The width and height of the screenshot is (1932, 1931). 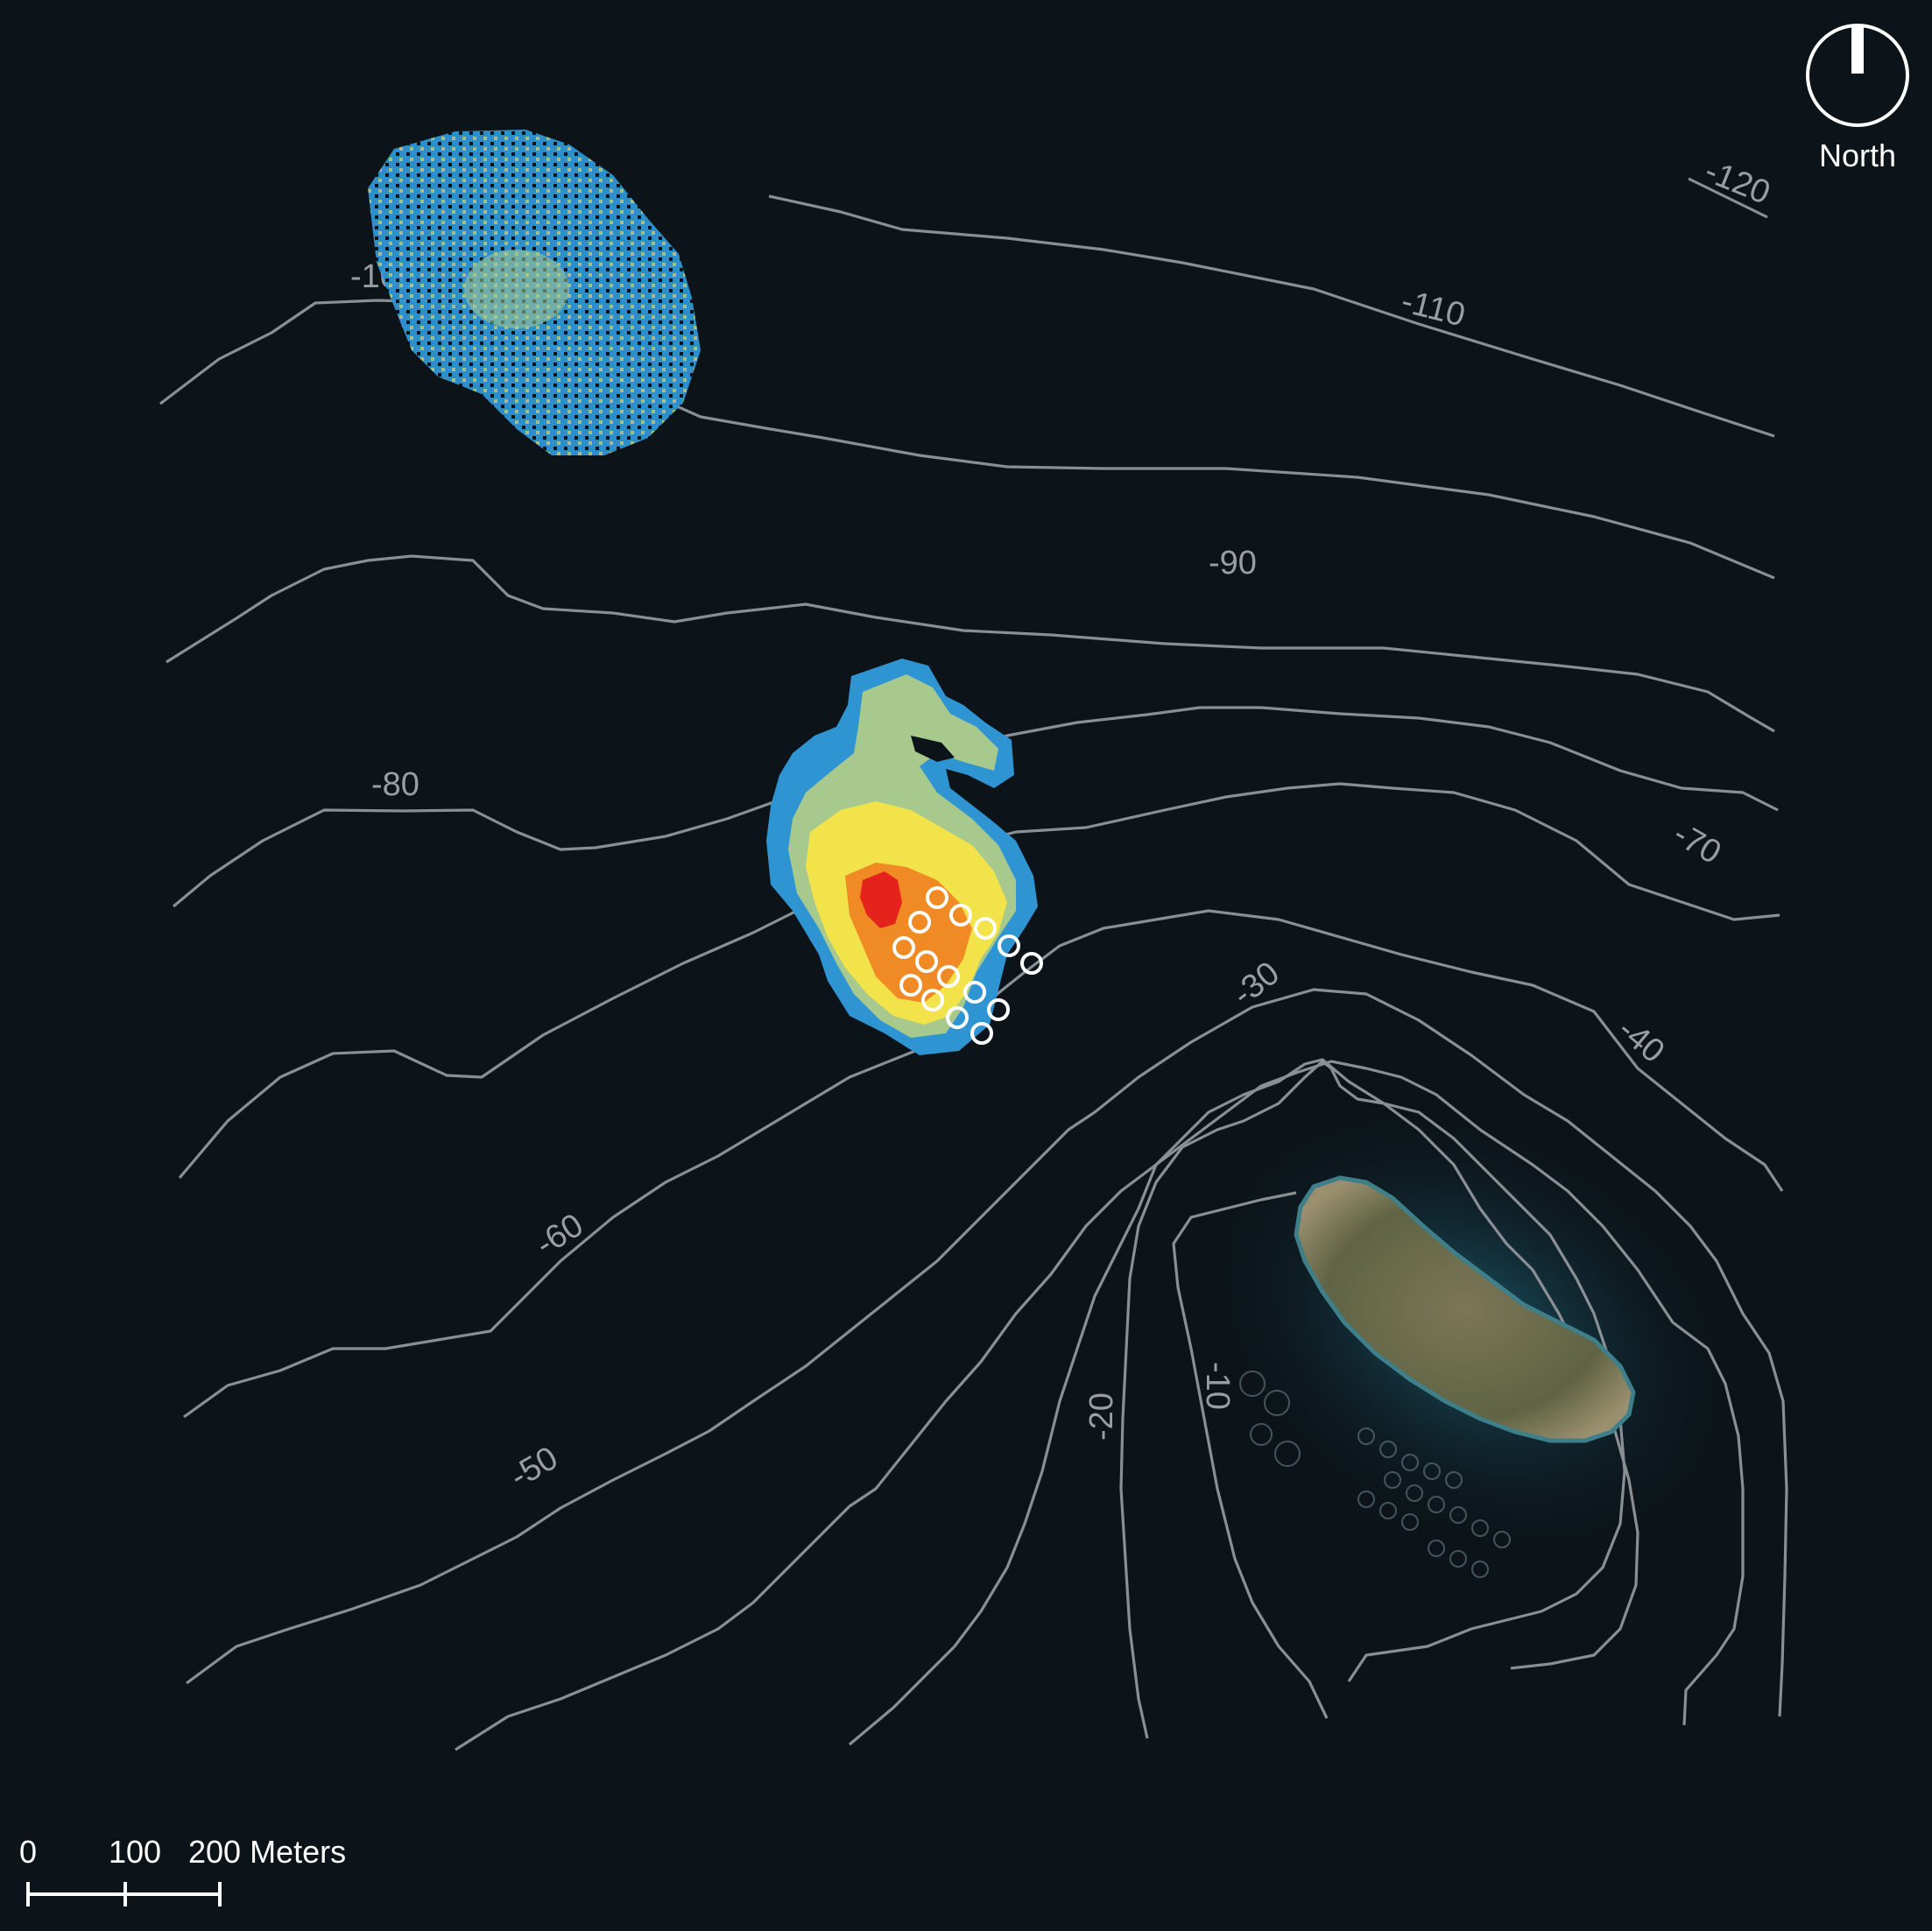 I want to click on scale-tick-label-200: 200 Meters, so click(x=267, y=1852).